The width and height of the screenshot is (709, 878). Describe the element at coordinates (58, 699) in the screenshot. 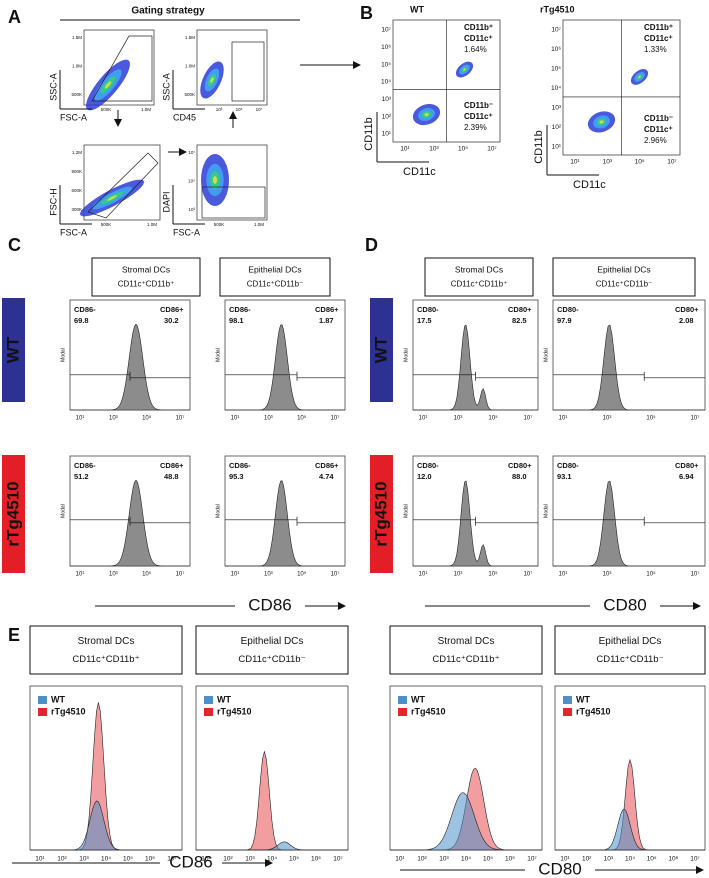

I see `legend-label: WT` at that location.